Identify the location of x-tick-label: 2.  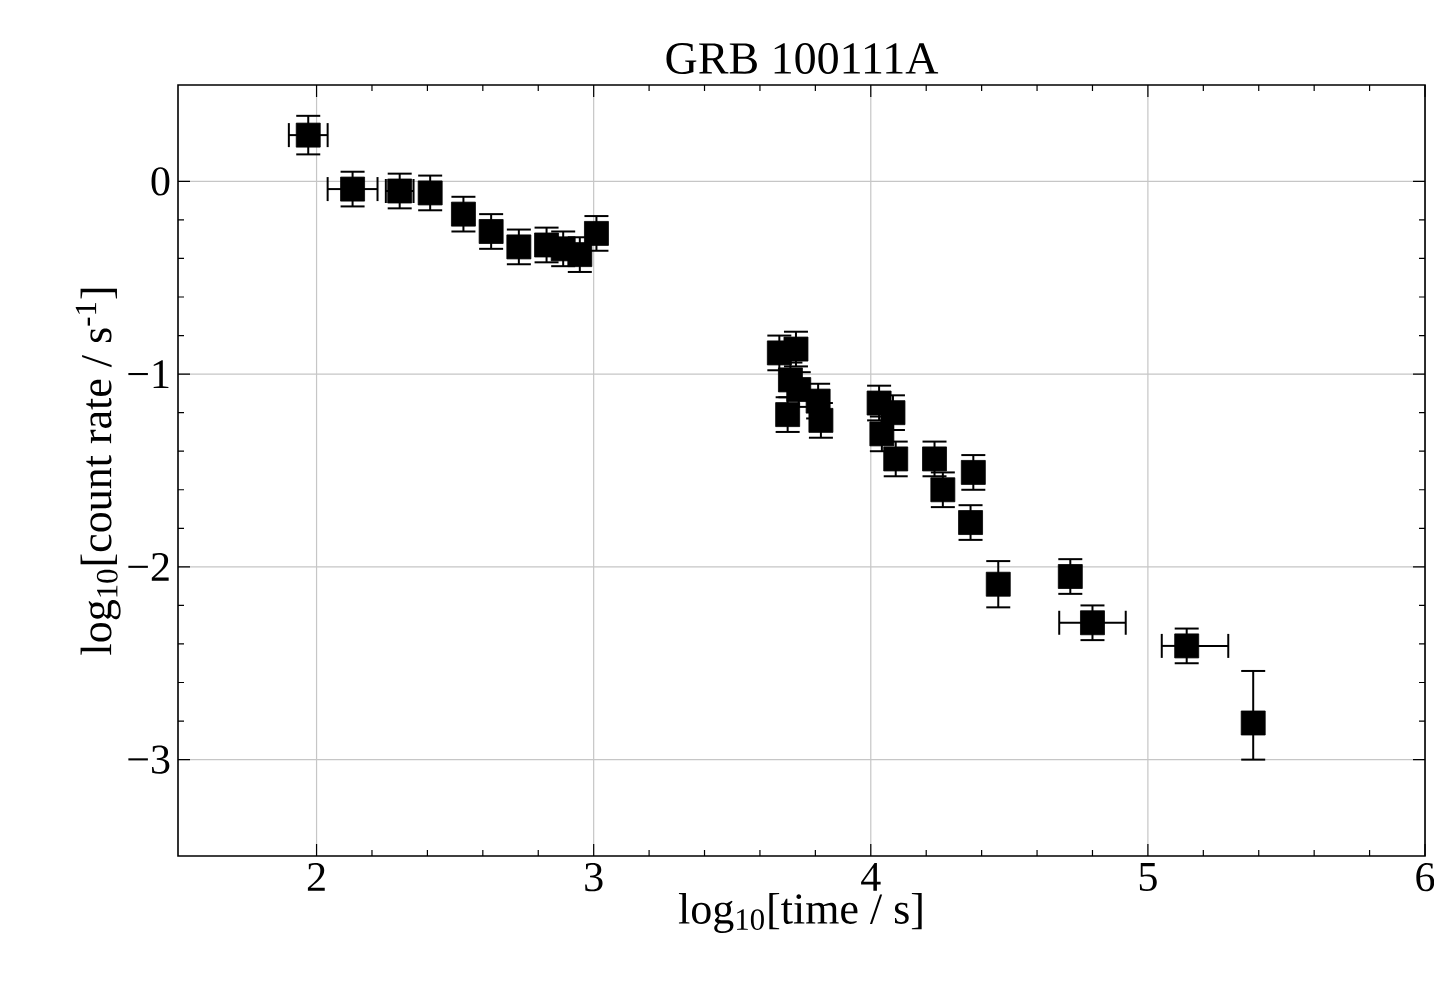
(316, 877).